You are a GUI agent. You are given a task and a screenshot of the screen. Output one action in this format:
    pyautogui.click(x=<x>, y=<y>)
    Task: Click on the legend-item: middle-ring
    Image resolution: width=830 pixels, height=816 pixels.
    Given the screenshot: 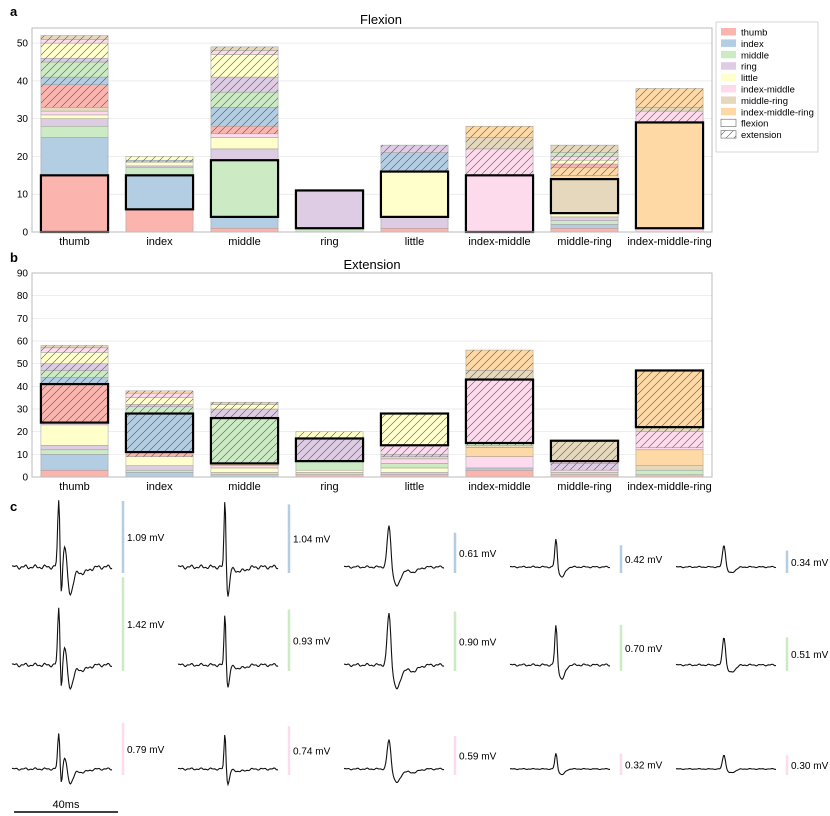 What is the action you would take?
    pyautogui.click(x=754, y=101)
    